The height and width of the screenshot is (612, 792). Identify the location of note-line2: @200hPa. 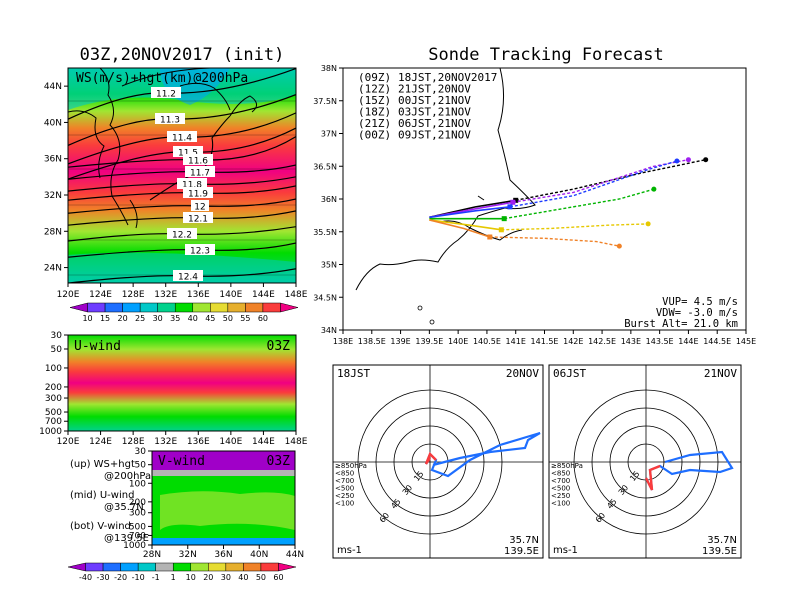
(127, 476).